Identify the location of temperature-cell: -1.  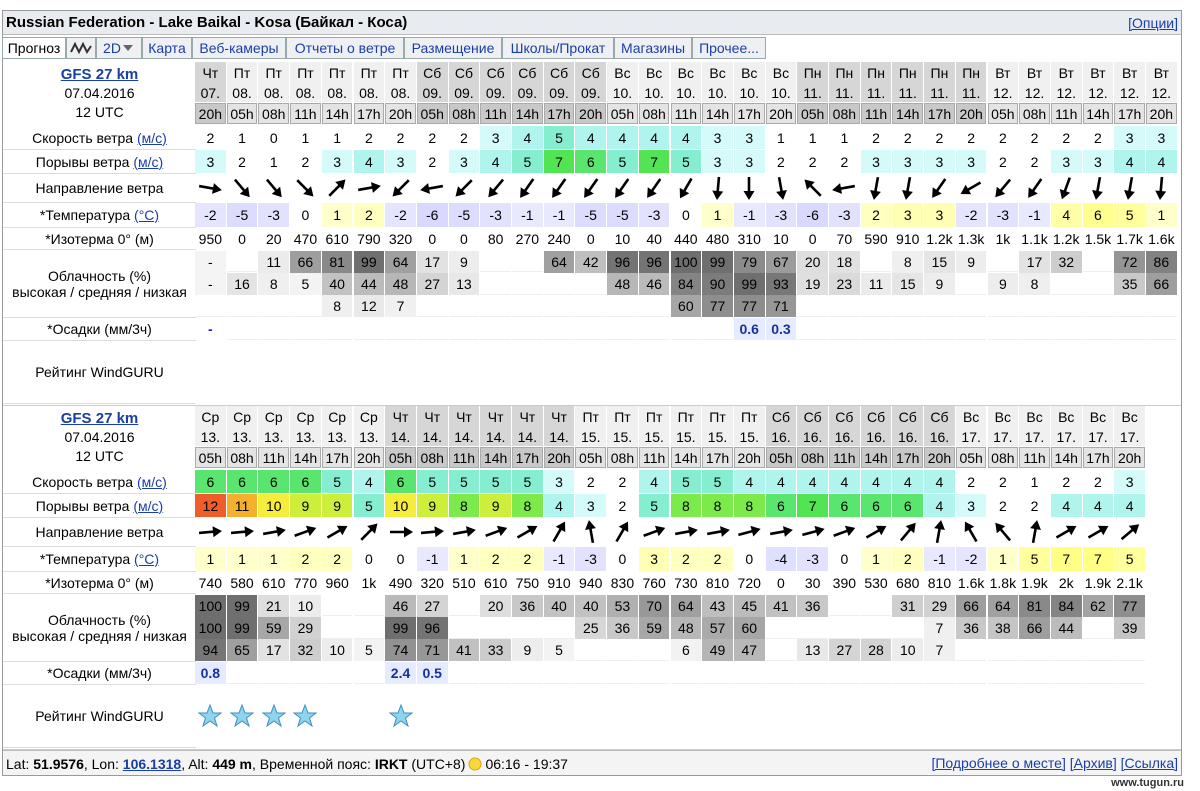
(432, 559).